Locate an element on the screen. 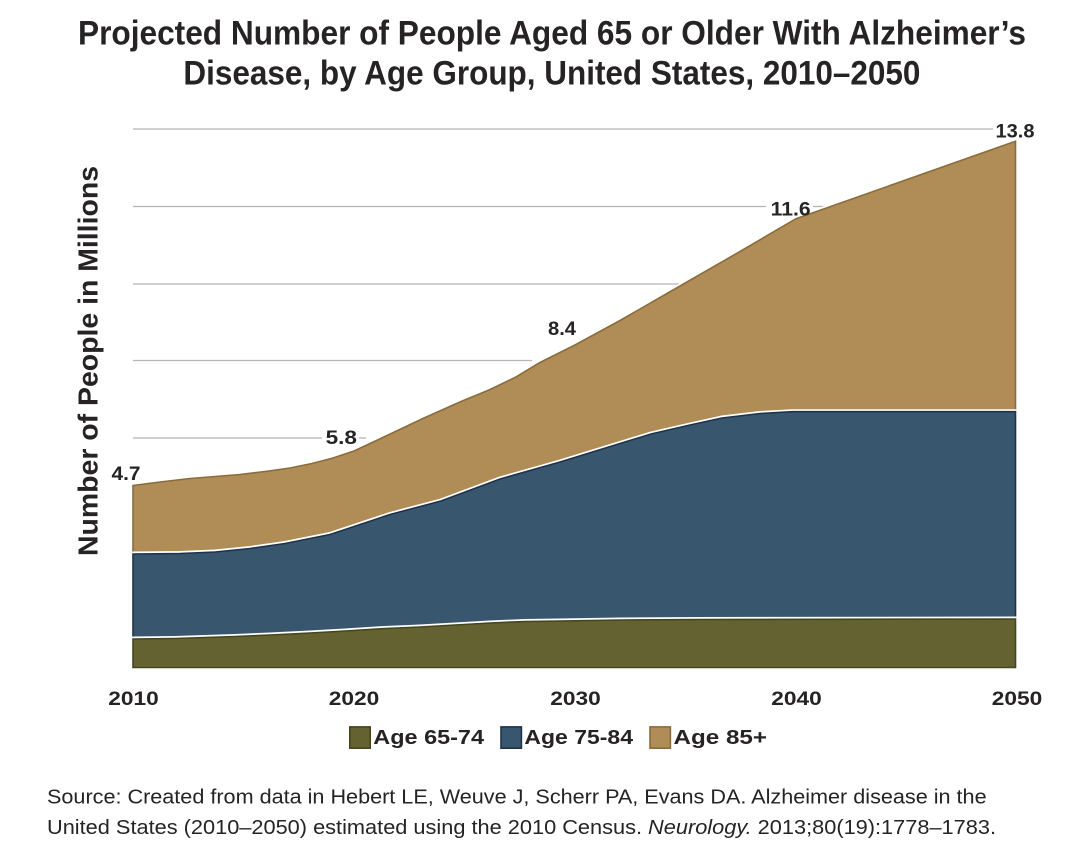  svg-text: 2040 is located at coordinates (796, 699).